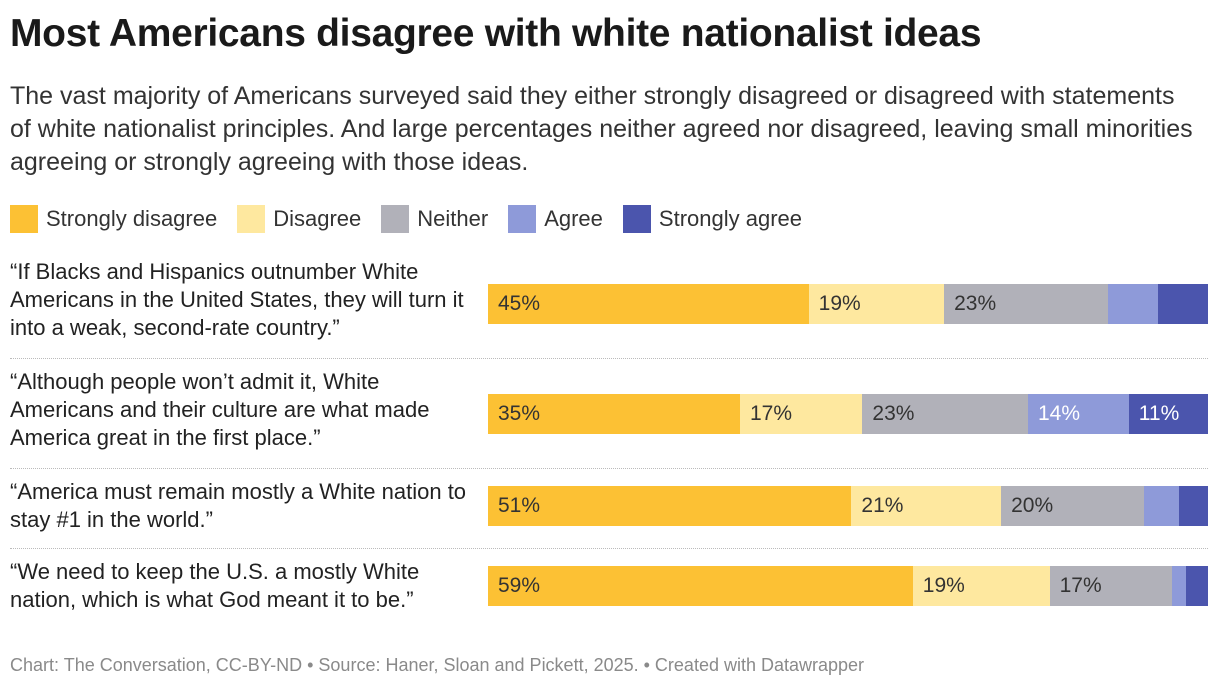 The height and width of the screenshot is (692, 1220). I want to click on stacked-bar: 59% 19% 17%, so click(848, 586).